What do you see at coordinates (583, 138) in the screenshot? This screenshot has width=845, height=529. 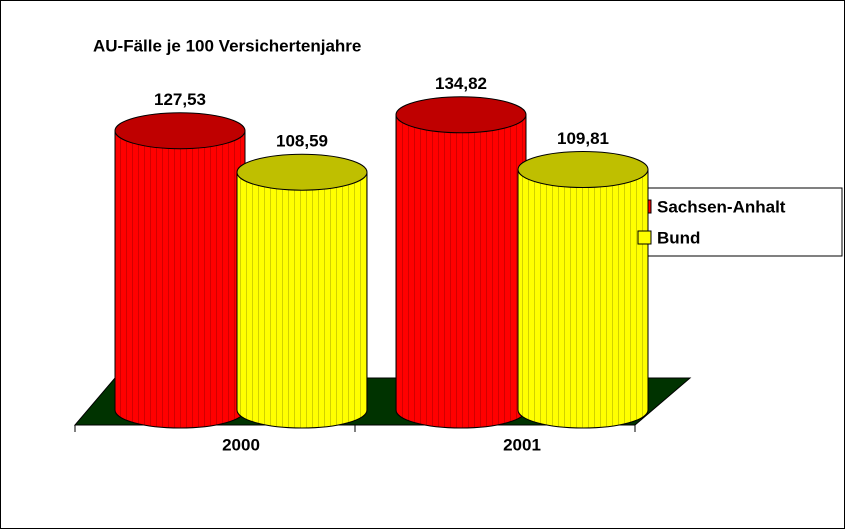 I see `data-label: 109,81` at bounding box center [583, 138].